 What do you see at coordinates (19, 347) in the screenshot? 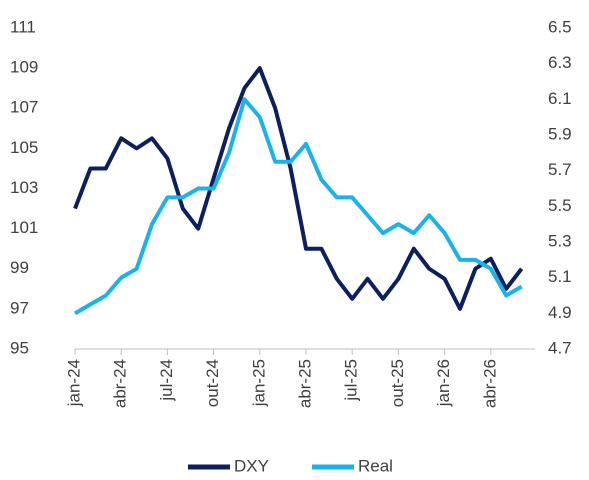
I see `y-tick-label: 95` at bounding box center [19, 347].